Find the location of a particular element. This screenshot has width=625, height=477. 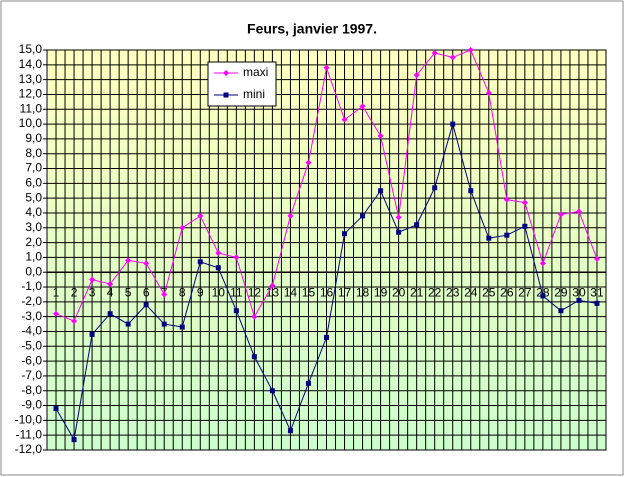

x-tick-label: 24 is located at coordinates (471, 292).